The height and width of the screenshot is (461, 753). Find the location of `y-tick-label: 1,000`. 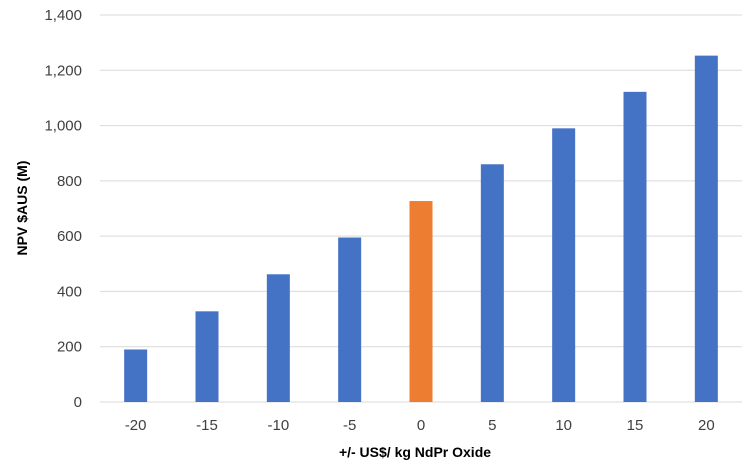

y-tick-label: 1,000 is located at coordinates (63, 126).